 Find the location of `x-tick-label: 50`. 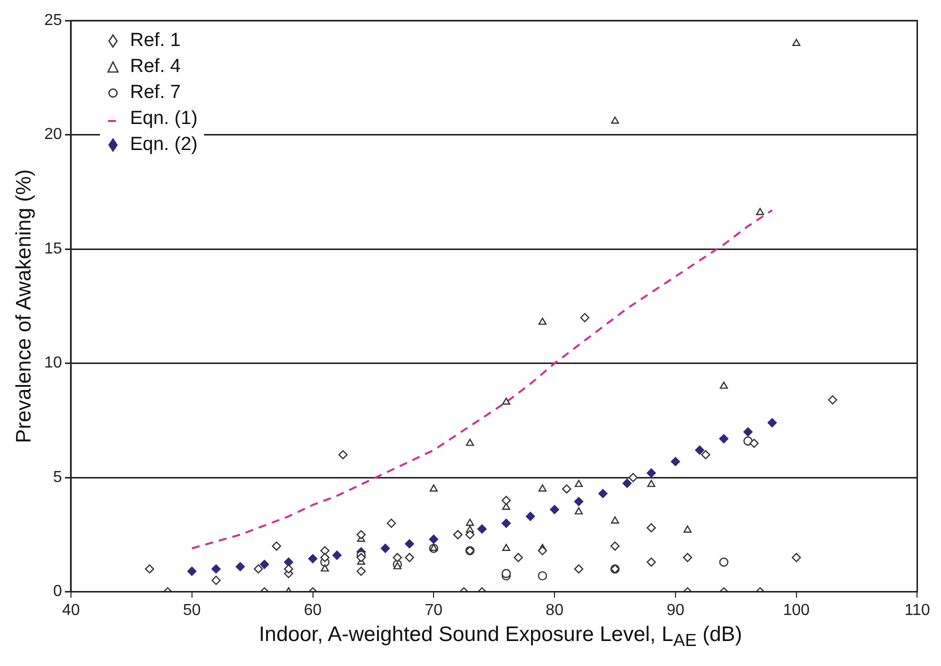

x-tick-label: 50 is located at coordinates (191, 610).